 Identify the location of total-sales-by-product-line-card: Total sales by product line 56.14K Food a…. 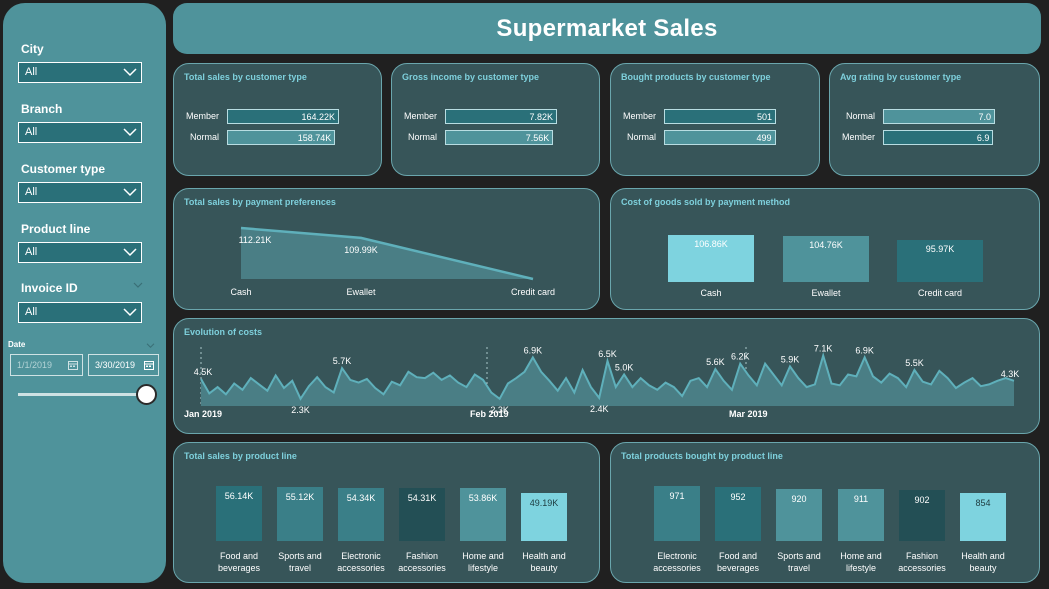
(386, 512).